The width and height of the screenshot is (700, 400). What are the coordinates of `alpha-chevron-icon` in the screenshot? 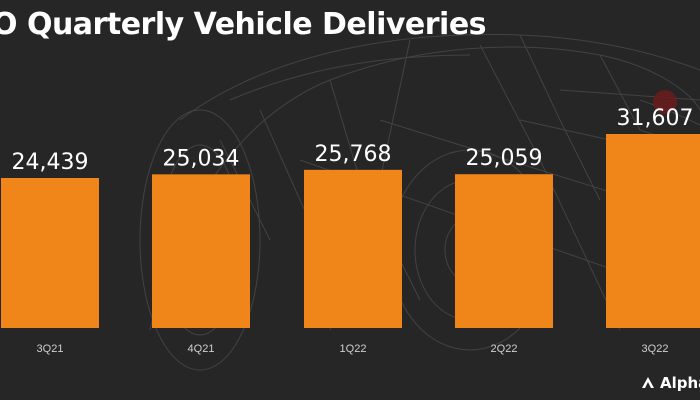 It's located at (648, 382).